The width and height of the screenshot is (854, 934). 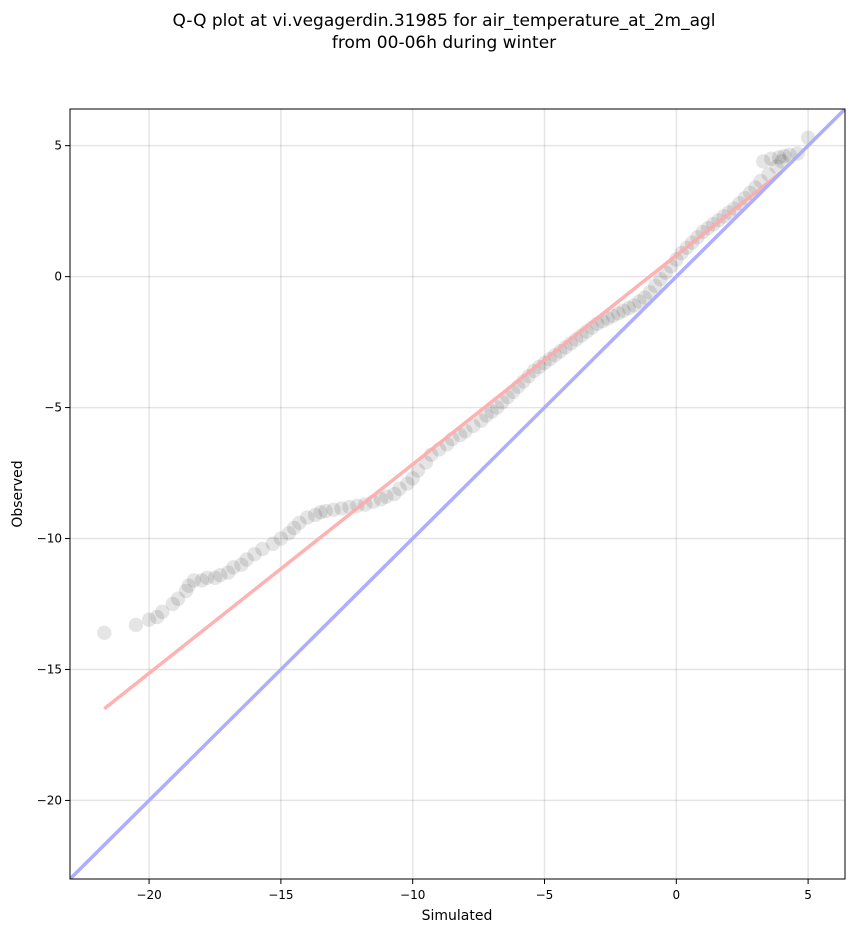 I want to click on y-tick-label: −10, so click(x=49, y=539).